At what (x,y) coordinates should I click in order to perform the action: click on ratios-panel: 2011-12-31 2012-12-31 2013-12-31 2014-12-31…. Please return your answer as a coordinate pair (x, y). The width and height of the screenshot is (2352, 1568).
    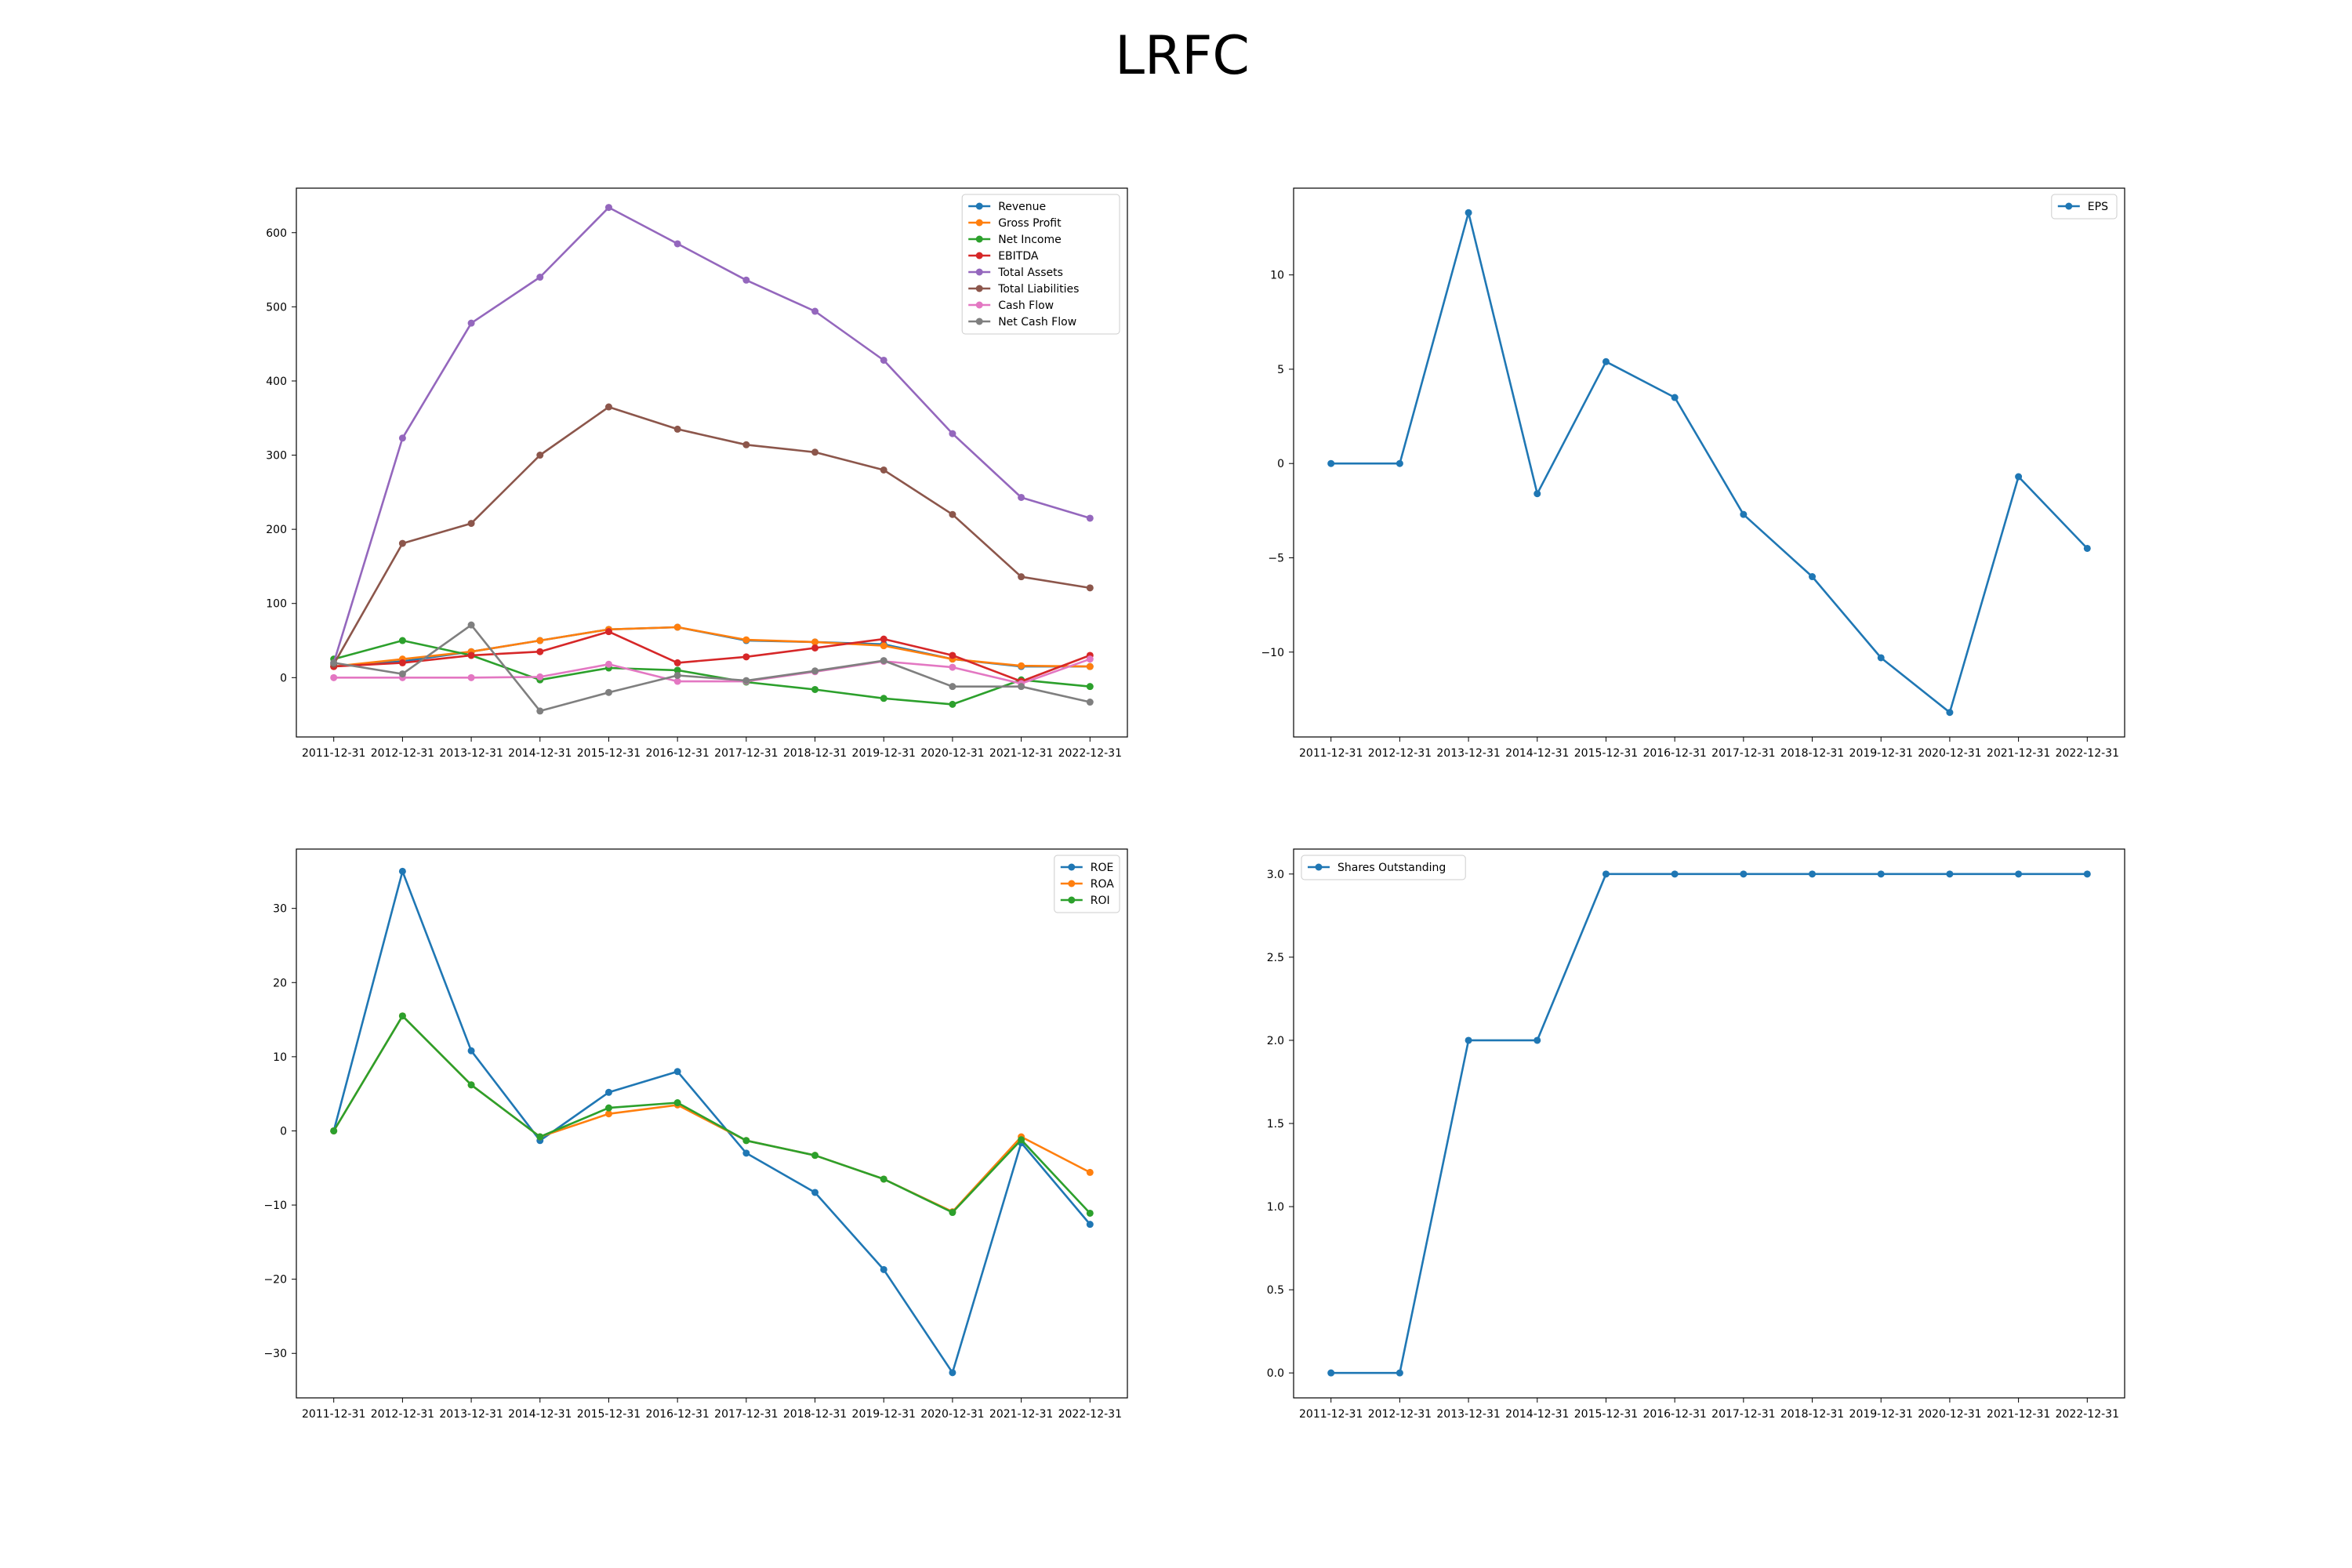
    Looking at the image, I should click on (695, 1134).